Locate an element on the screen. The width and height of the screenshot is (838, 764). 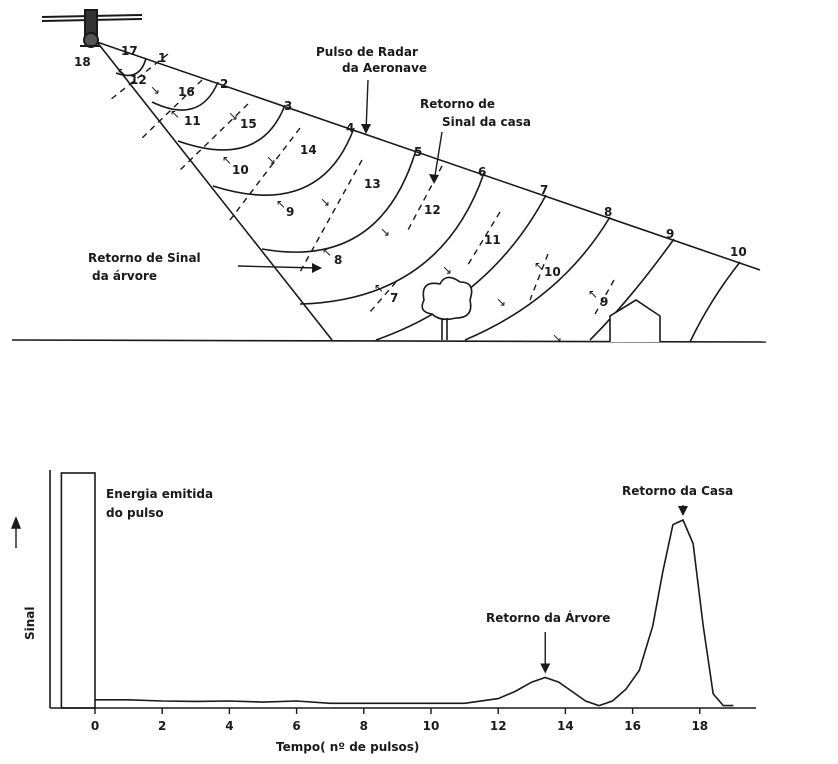
x-tick-marks is located at coordinates (397, 711).